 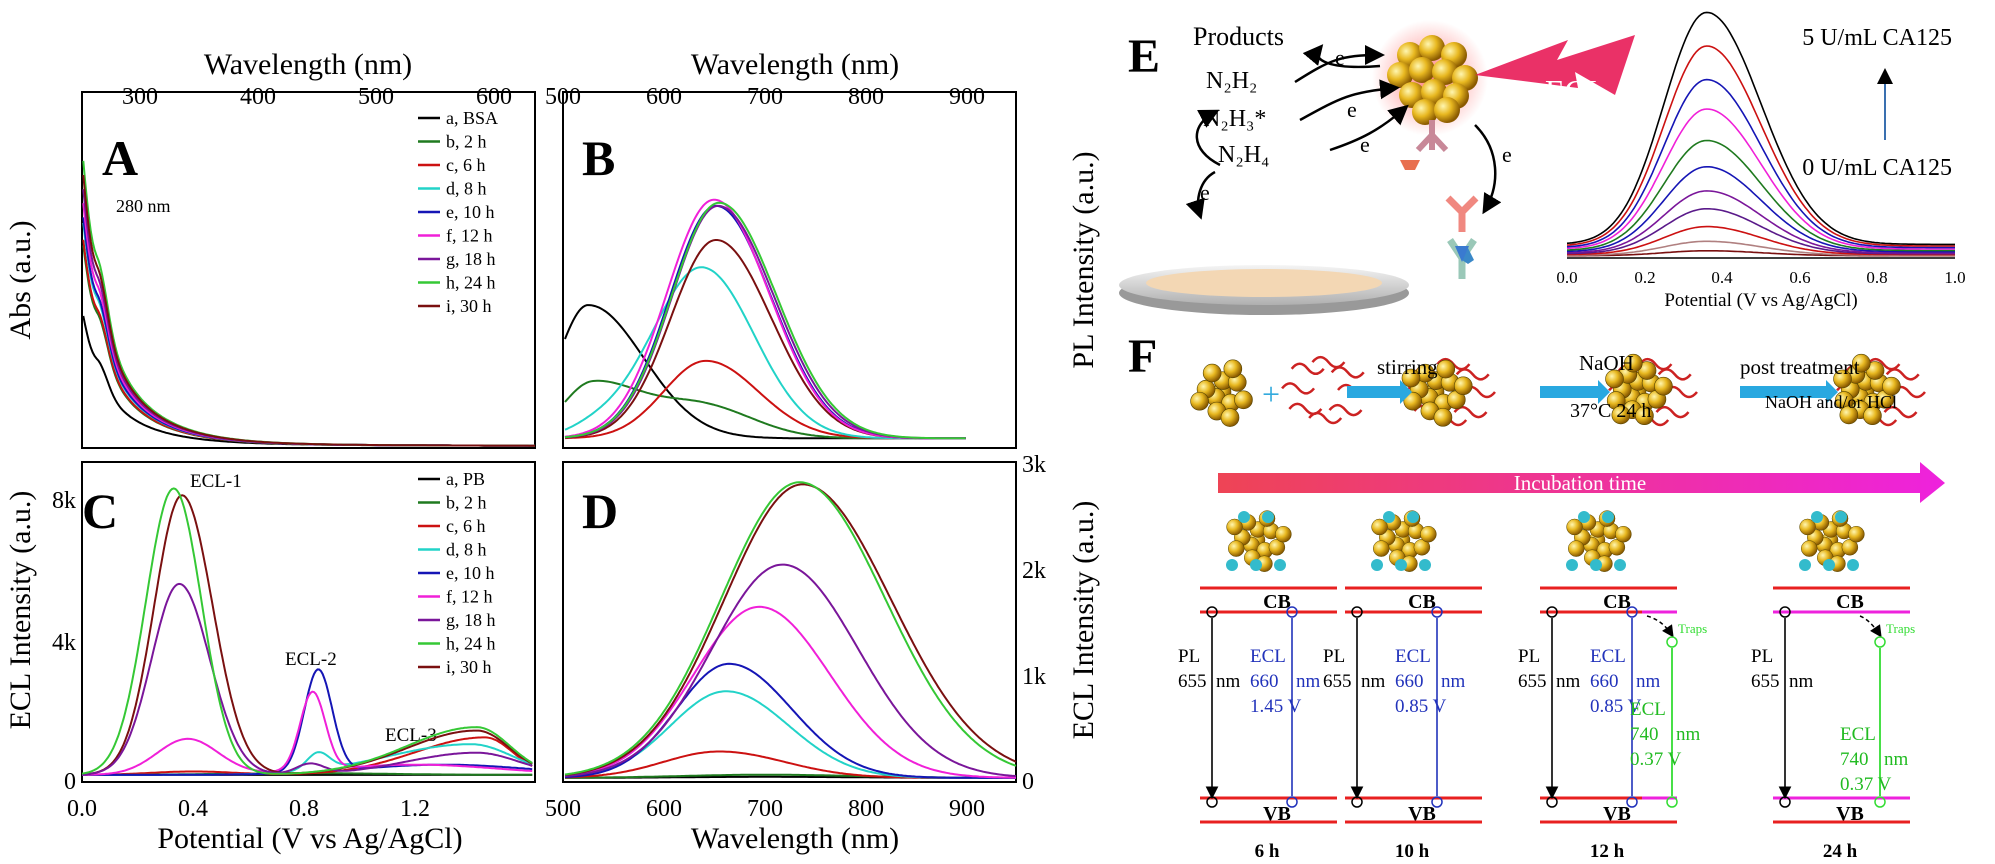 What do you see at coordinates (1205, 192) in the screenshot?
I see `electron-4: e` at bounding box center [1205, 192].